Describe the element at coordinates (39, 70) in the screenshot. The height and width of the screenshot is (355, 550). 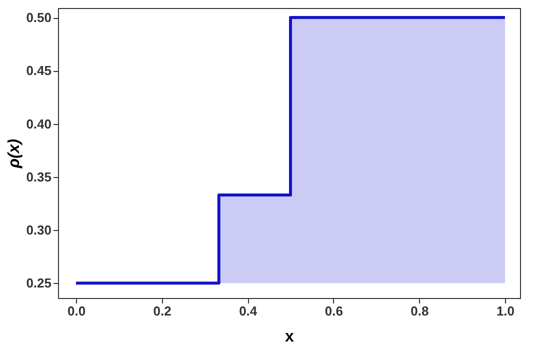
I see `y-tick-label: 0.45` at that location.